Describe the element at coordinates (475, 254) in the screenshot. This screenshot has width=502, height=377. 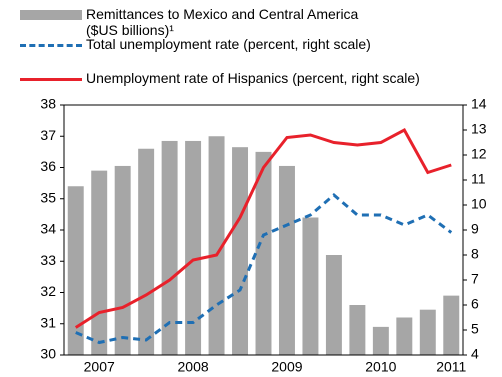
I see `y2-tick-label: 8` at that location.